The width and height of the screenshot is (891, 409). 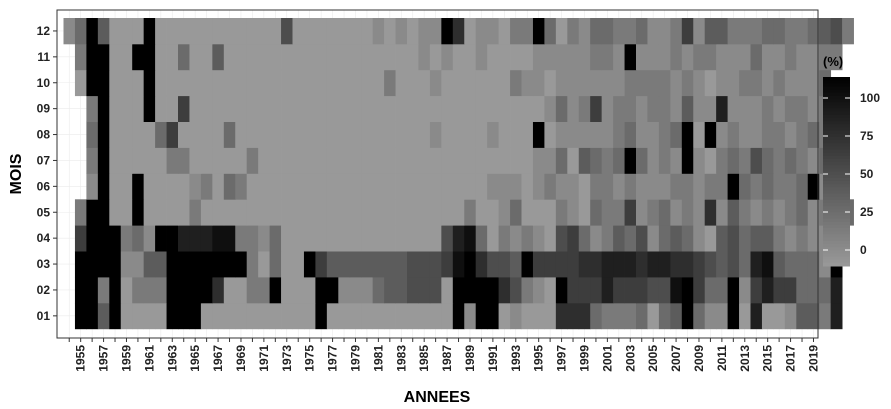 I want to click on x-tick-label: 1993, so click(x=516, y=358).